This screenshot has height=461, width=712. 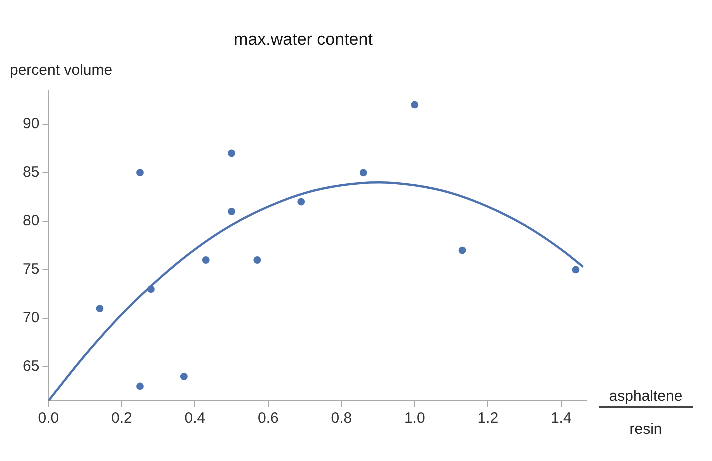 What do you see at coordinates (31, 173) in the screenshot?
I see `y-tick-label: 85` at bounding box center [31, 173].